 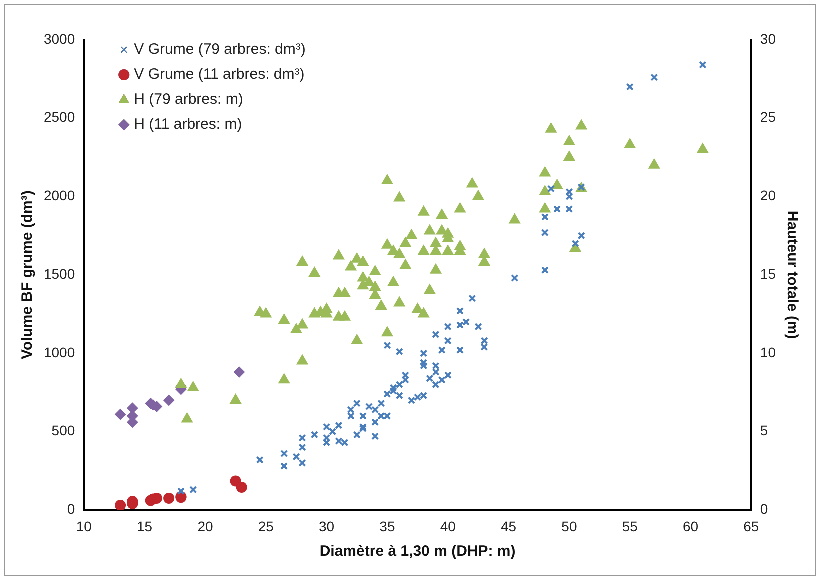 What do you see at coordinates (418, 551) in the screenshot?
I see `x-axis-title: Diamètre à 1,30 m (DHP: m)` at bounding box center [418, 551].